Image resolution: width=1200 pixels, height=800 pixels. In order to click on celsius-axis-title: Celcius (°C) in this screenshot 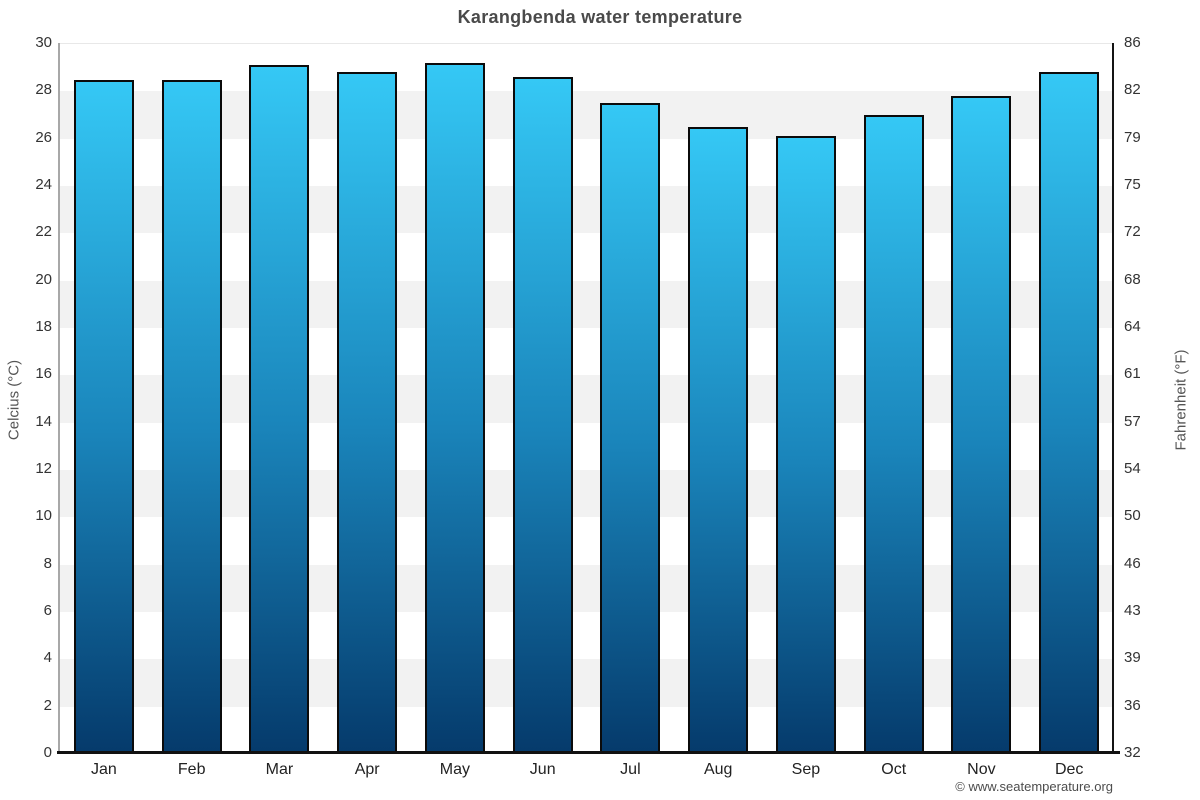, I will do `click(14, 400)`.